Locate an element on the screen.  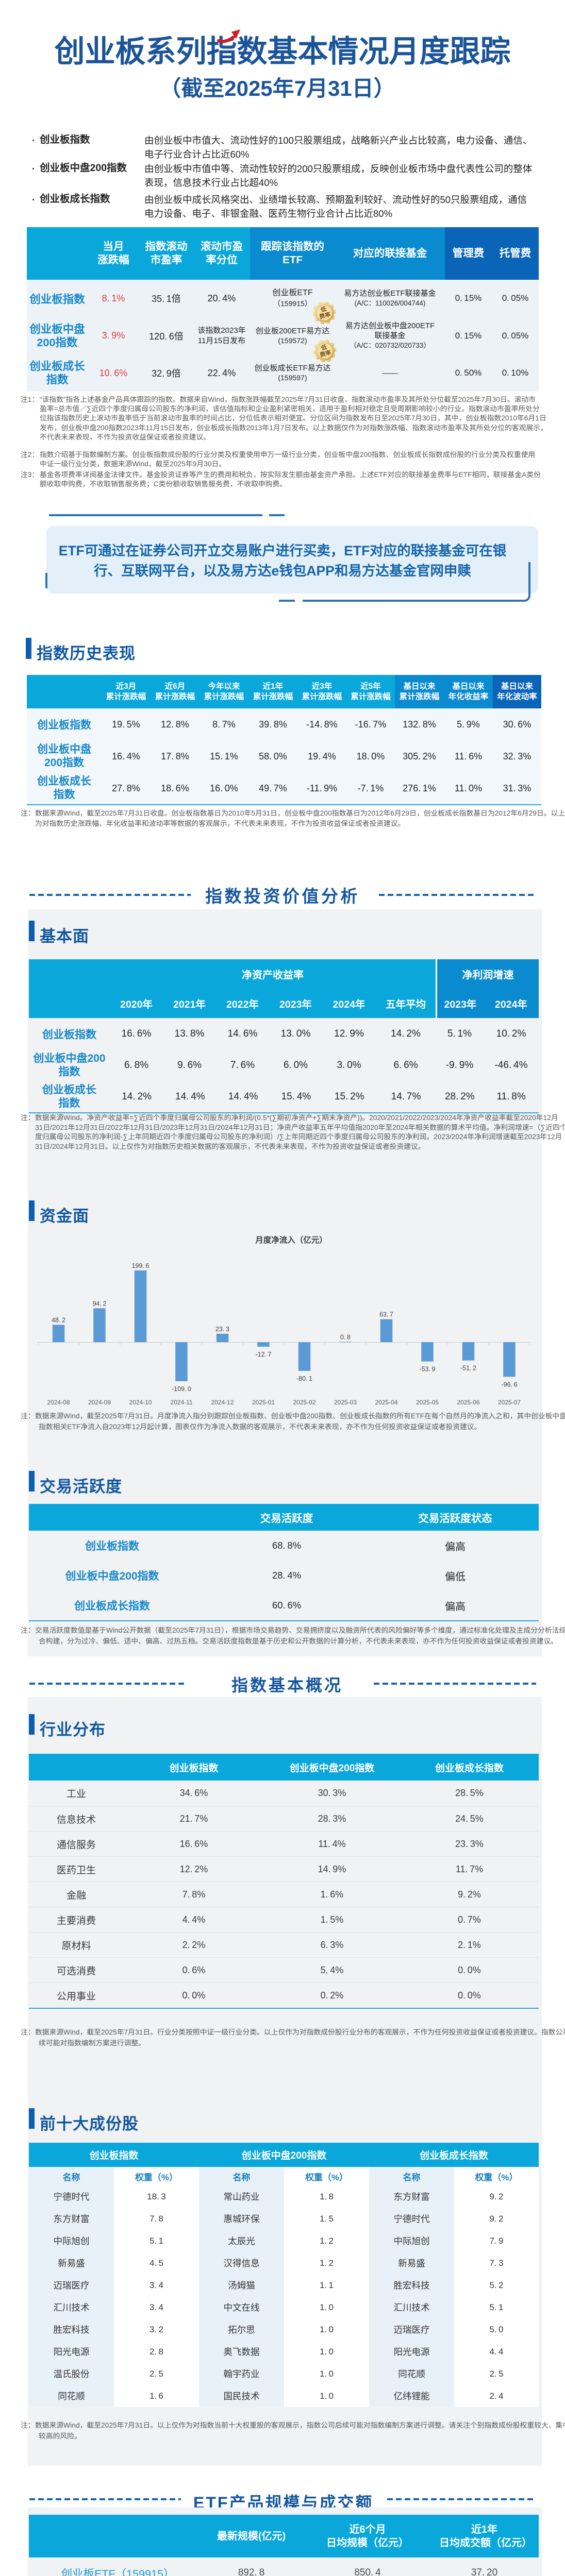
svg-text: 2025-07 is located at coordinates (510, 1403).